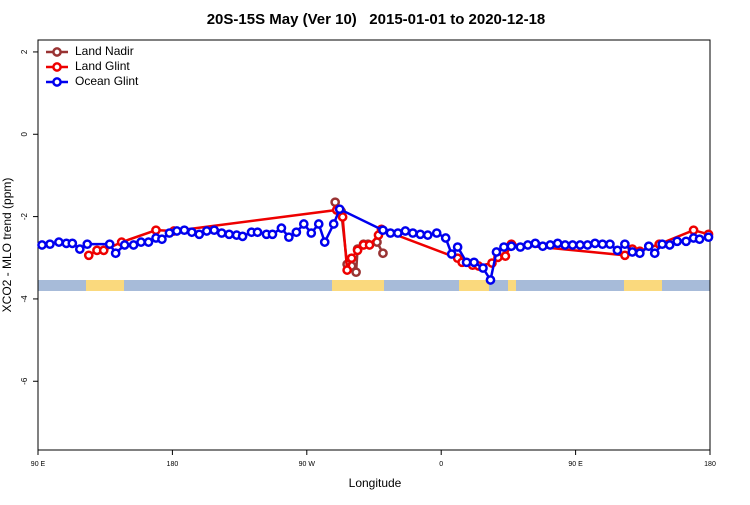 This screenshot has height=505, width=750. I want to click on x-axis-label: Longitude, so click(375, 483).